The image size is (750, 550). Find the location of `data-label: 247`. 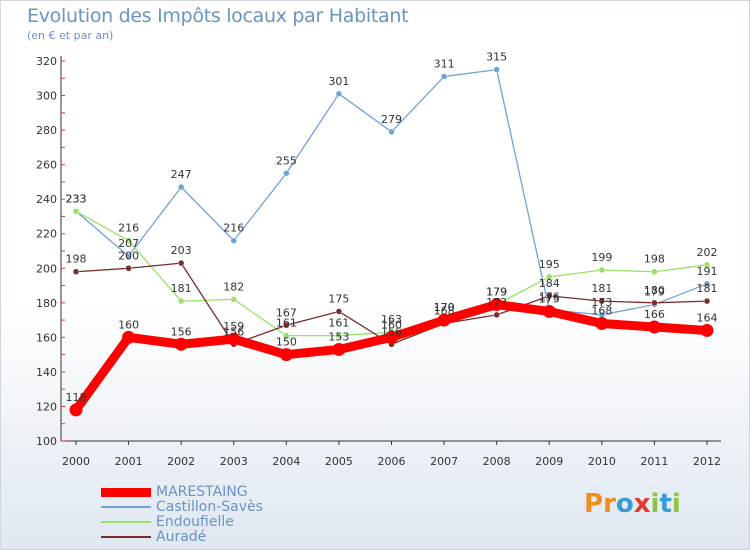

data-label: 247 is located at coordinates (181, 174).